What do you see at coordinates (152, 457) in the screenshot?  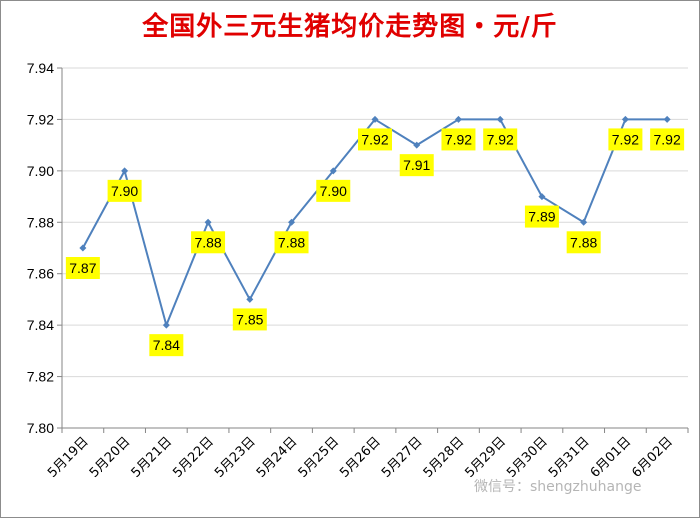 I see `x-tick-label: 5月21日` at bounding box center [152, 457].